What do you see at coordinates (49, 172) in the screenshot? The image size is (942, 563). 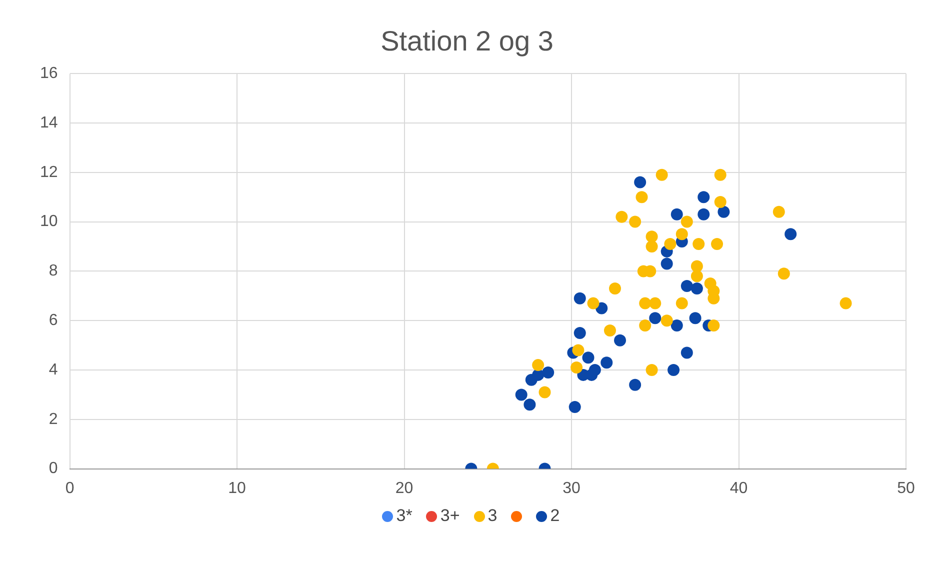 I see `y-tick-label: 12` at bounding box center [49, 172].